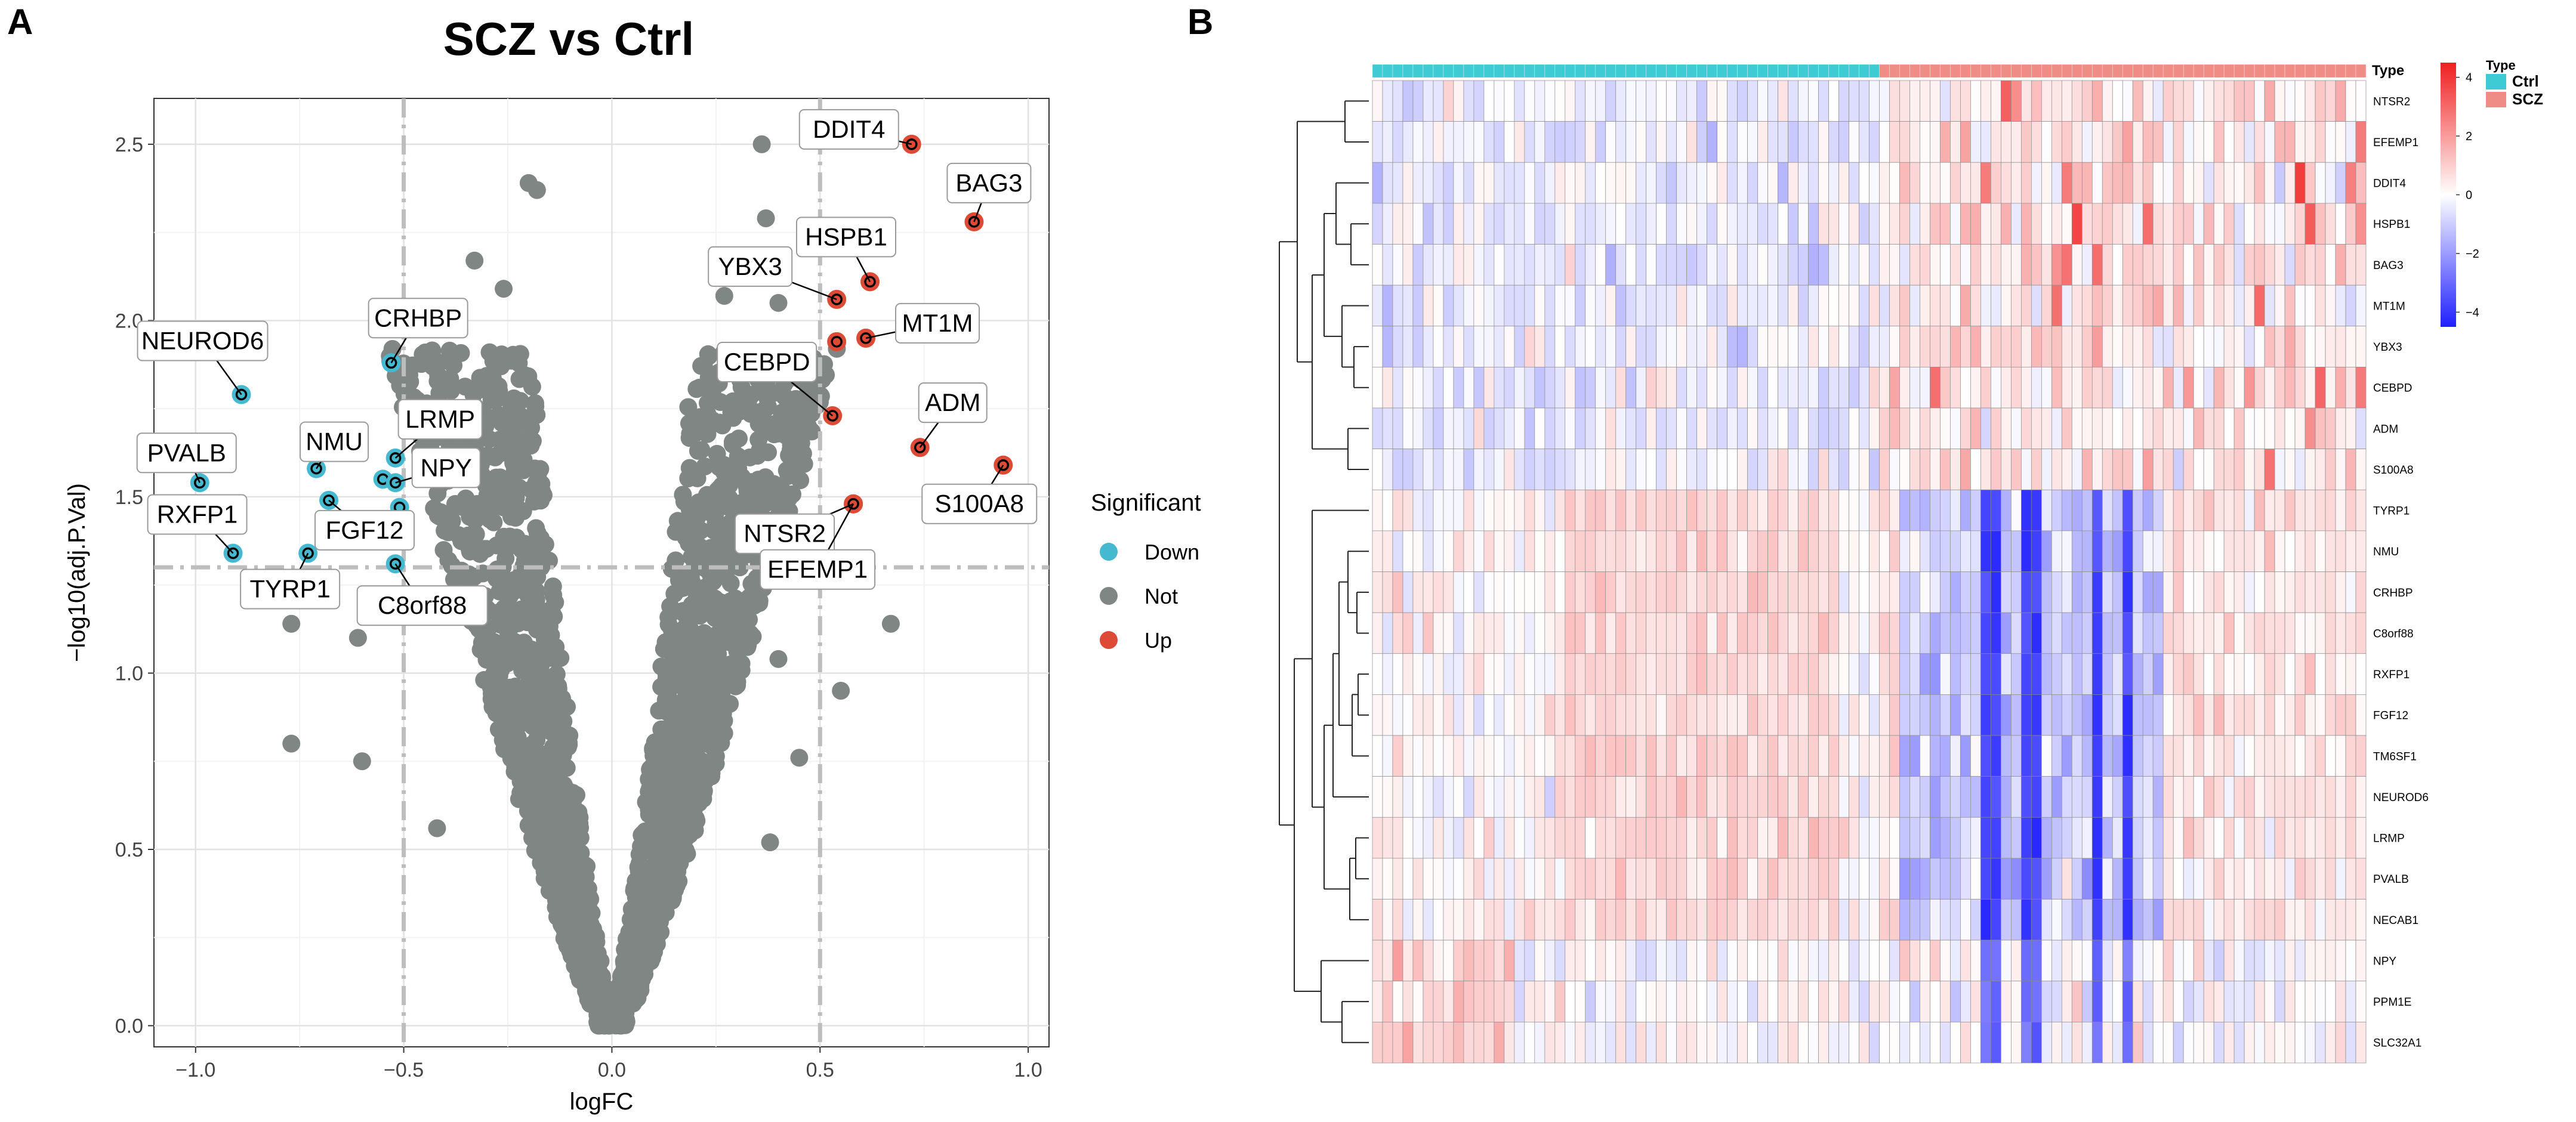 The image size is (2576, 1122). What do you see at coordinates (568, 39) in the screenshot?
I see `volcano-title: SCZ vs Ctrl` at bounding box center [568, 39].